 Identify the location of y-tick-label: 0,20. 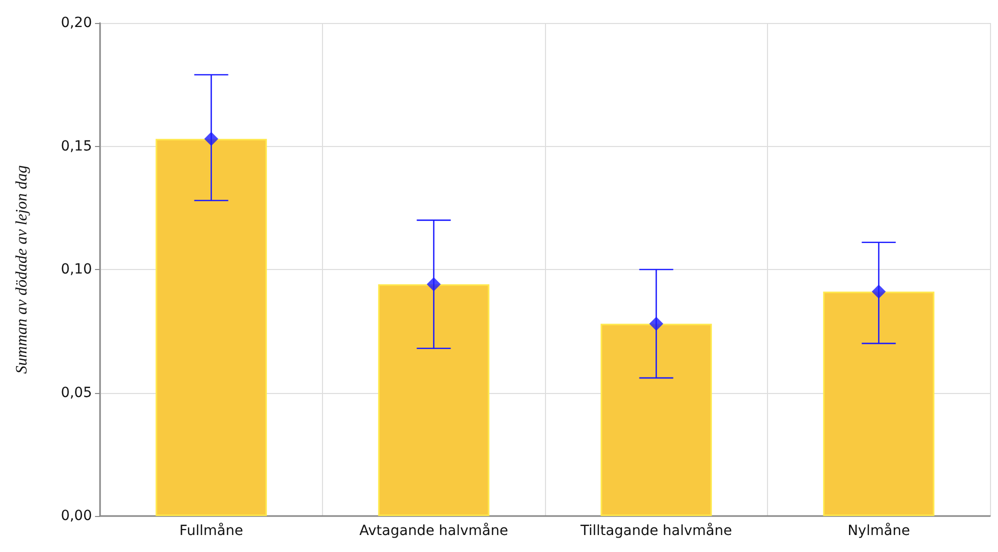
(76, 23).